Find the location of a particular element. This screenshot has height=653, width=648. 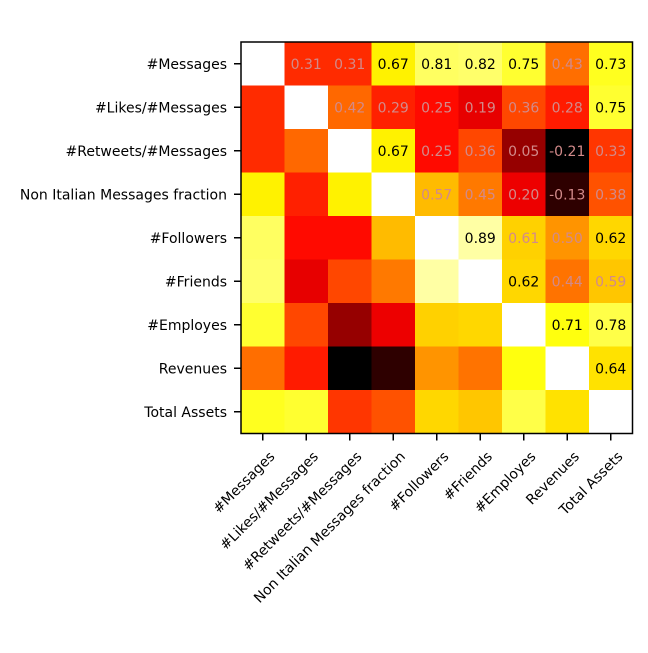

cell-value-label-r3-c4: 0.57 is located at coordinates (436, 195).